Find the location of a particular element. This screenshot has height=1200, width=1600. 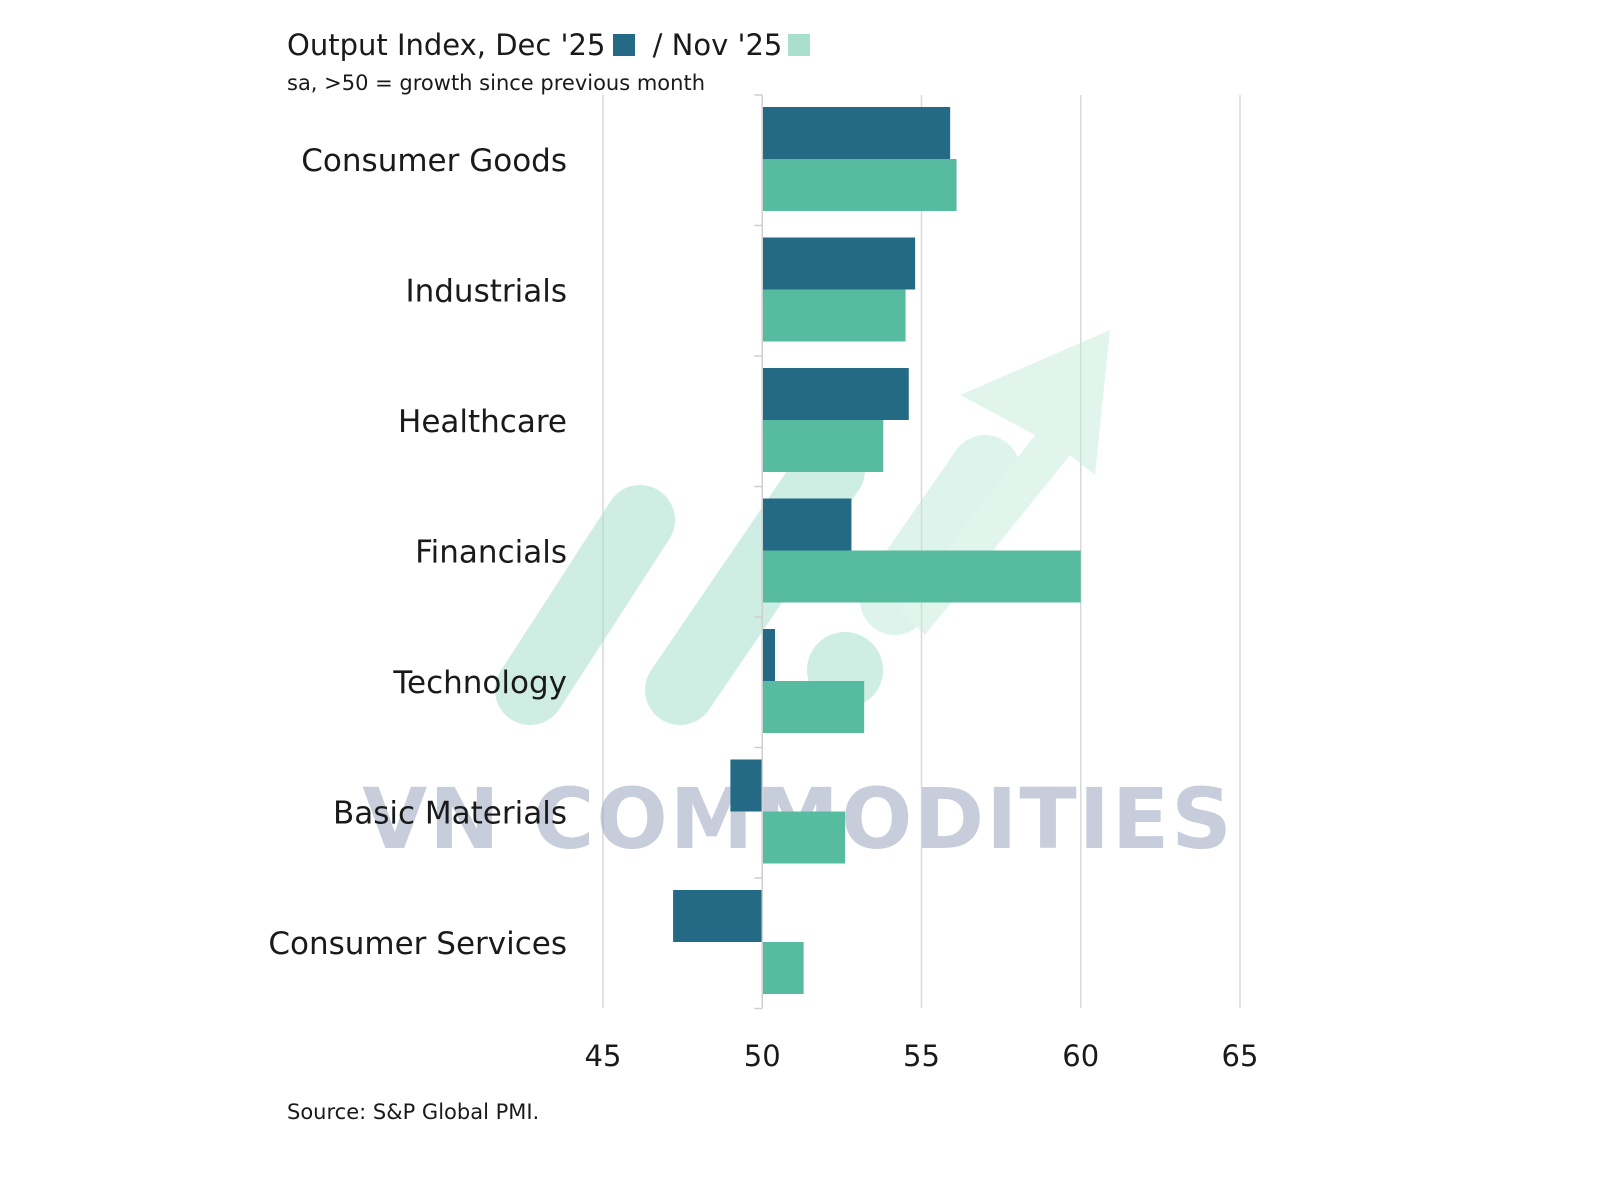

category-label: Consumer Services is located at coordinates (417, 944).